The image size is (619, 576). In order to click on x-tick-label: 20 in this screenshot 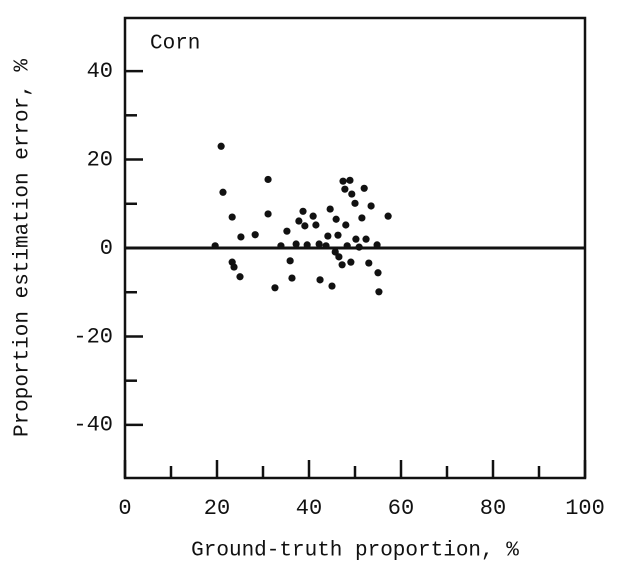, I will do `click(217, 508)`.